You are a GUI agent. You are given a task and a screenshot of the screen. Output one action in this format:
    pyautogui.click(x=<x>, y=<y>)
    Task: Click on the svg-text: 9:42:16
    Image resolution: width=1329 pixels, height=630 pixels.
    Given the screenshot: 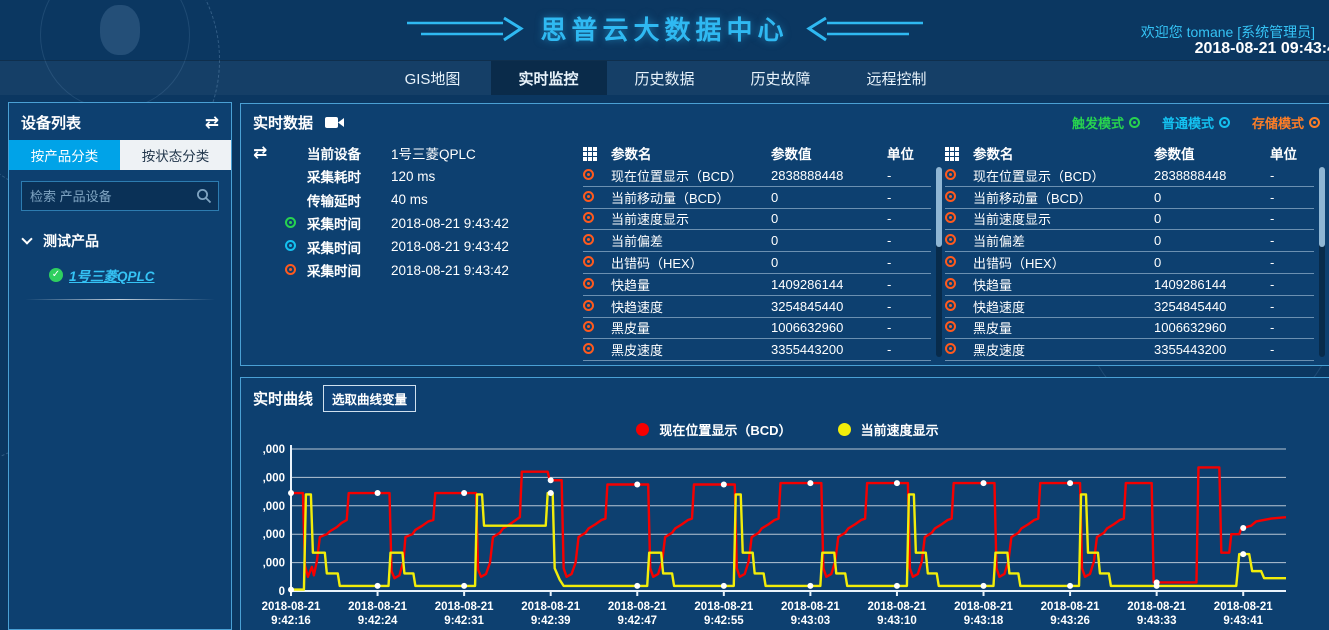 What is the action you would take?
    pyautogui.click(x=291, y=621)
    